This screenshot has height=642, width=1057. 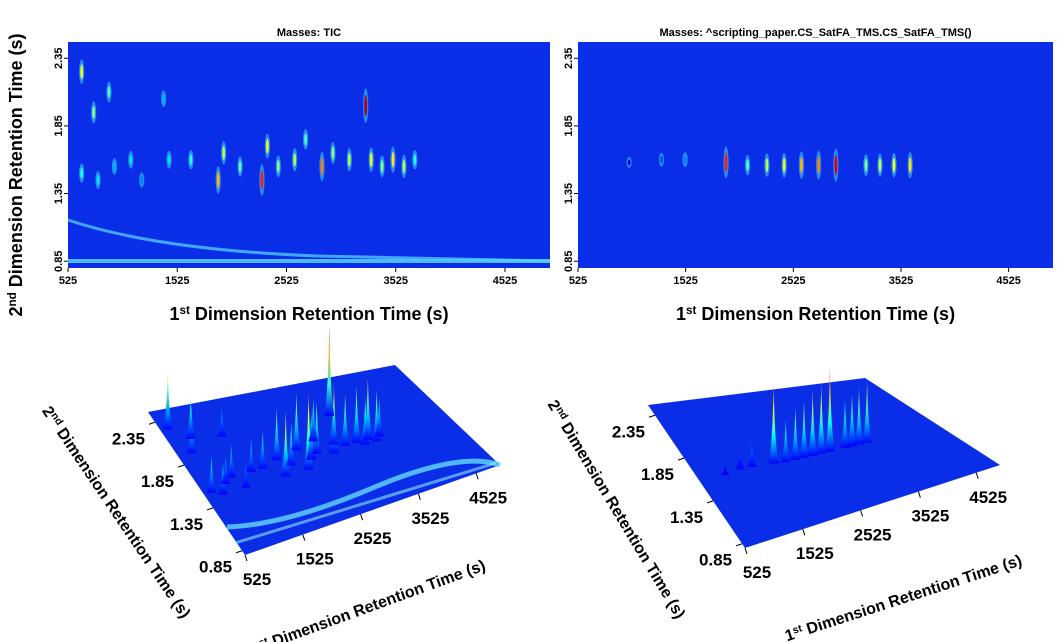 I want to click on y-tick-label: 1.35, so click(x=59, y=193).